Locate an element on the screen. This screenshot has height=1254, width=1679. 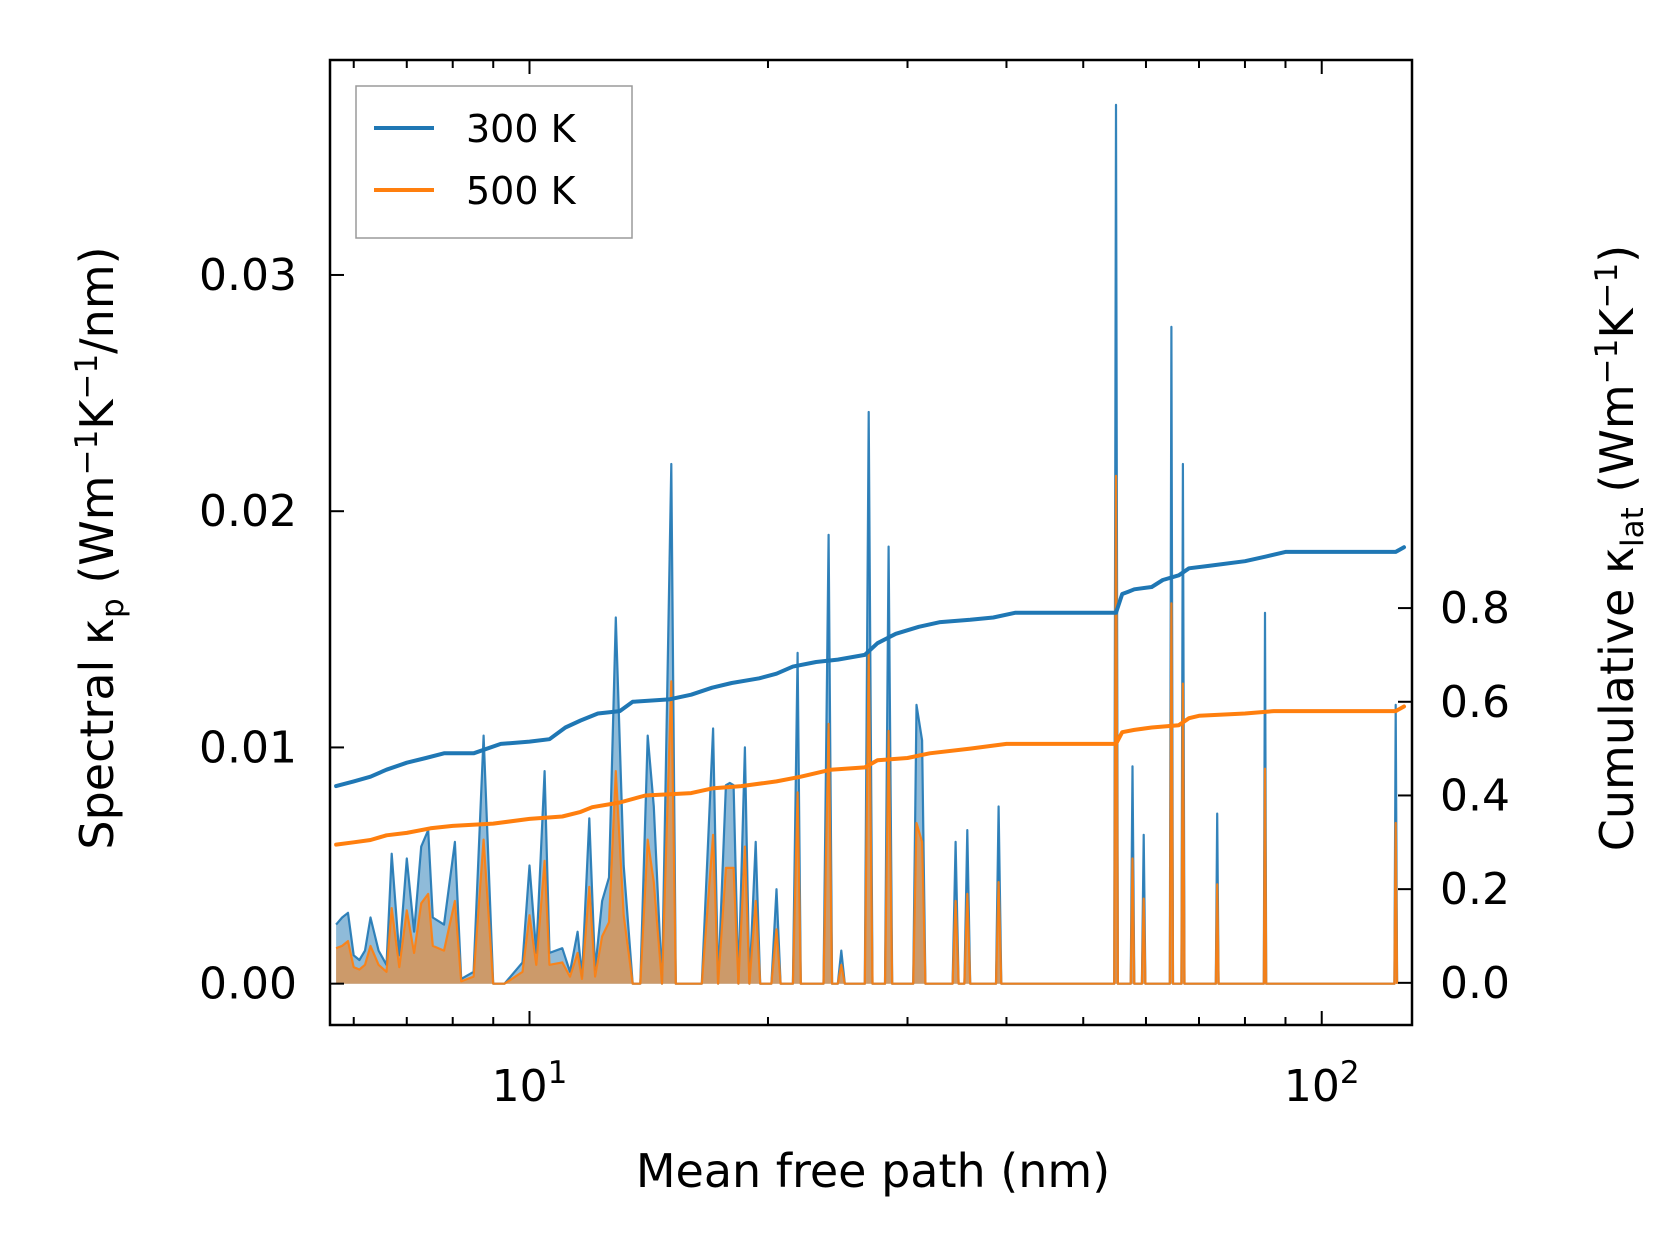
legend-label-500k: 500 K is located at coordinates (521, 191).